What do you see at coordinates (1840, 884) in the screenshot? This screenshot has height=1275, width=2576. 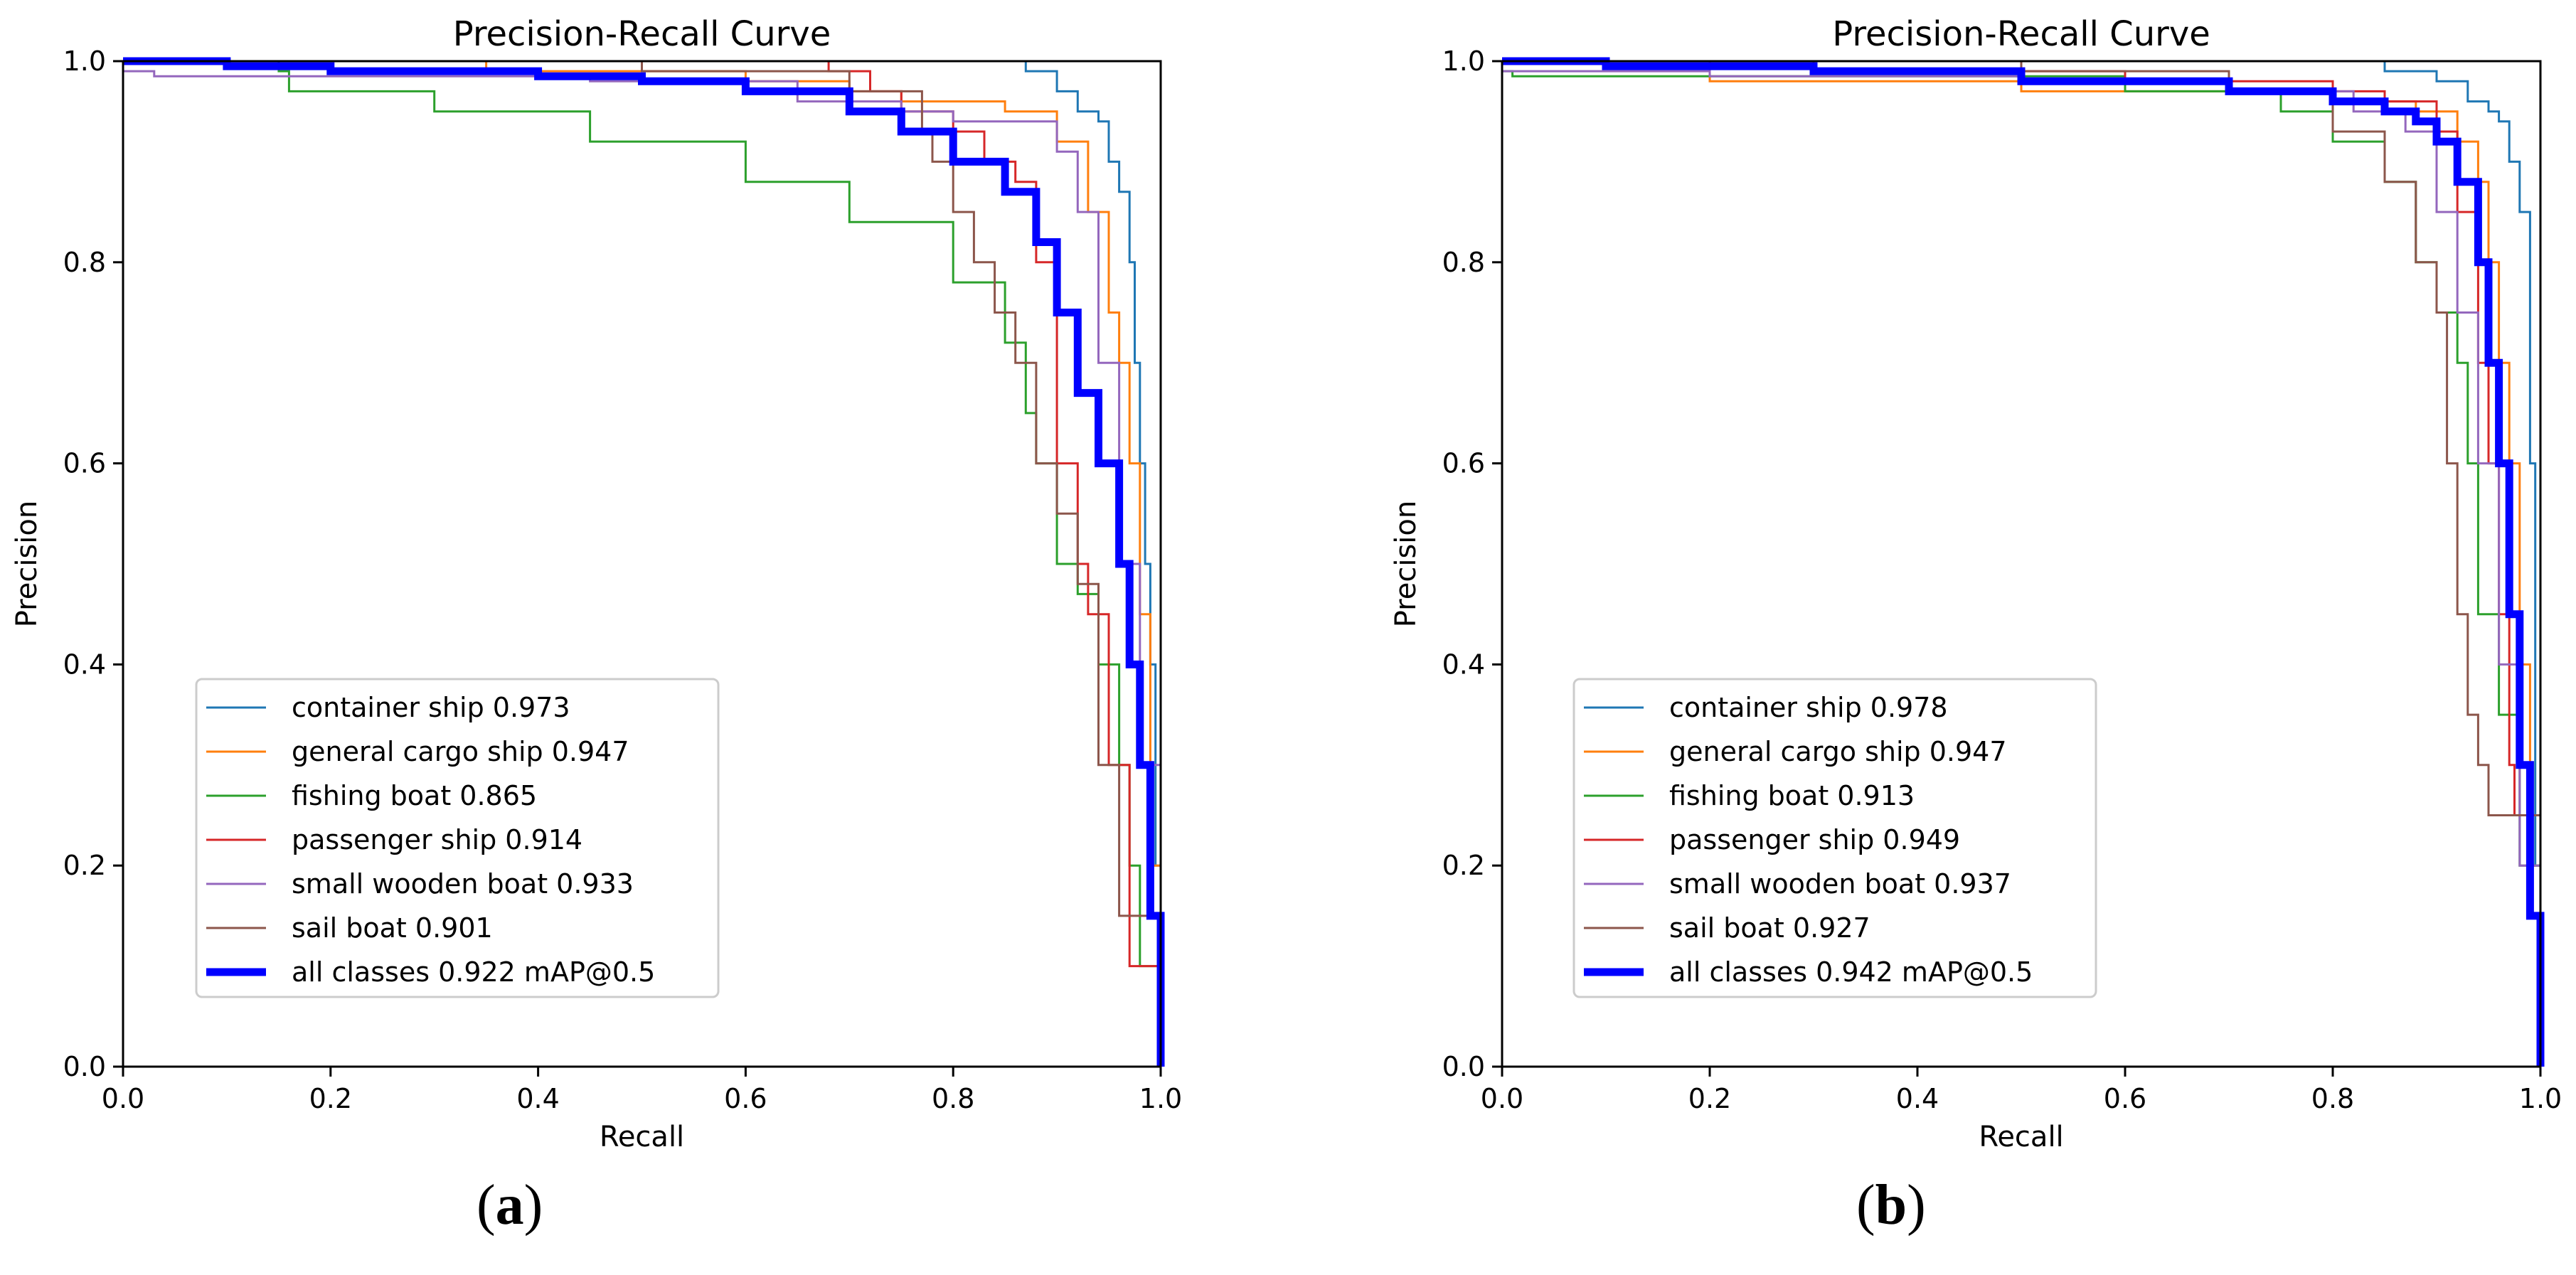 I see `legend-label: small wooden boat 0.937` at bounding box center [1840, 884].